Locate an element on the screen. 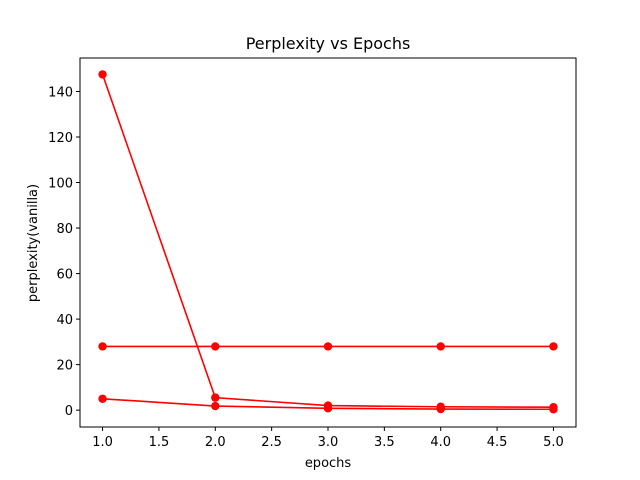  y-tick-label: 60 is located at coordinates (64, 275).